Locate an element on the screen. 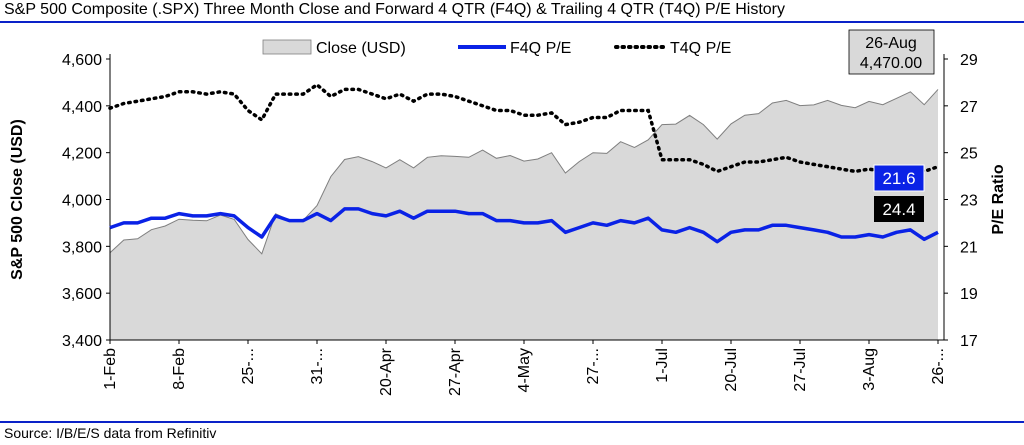 This screenshot has height=445, width=1024. x-tick-label: 1-Feb is located at coordinates (110, 369).